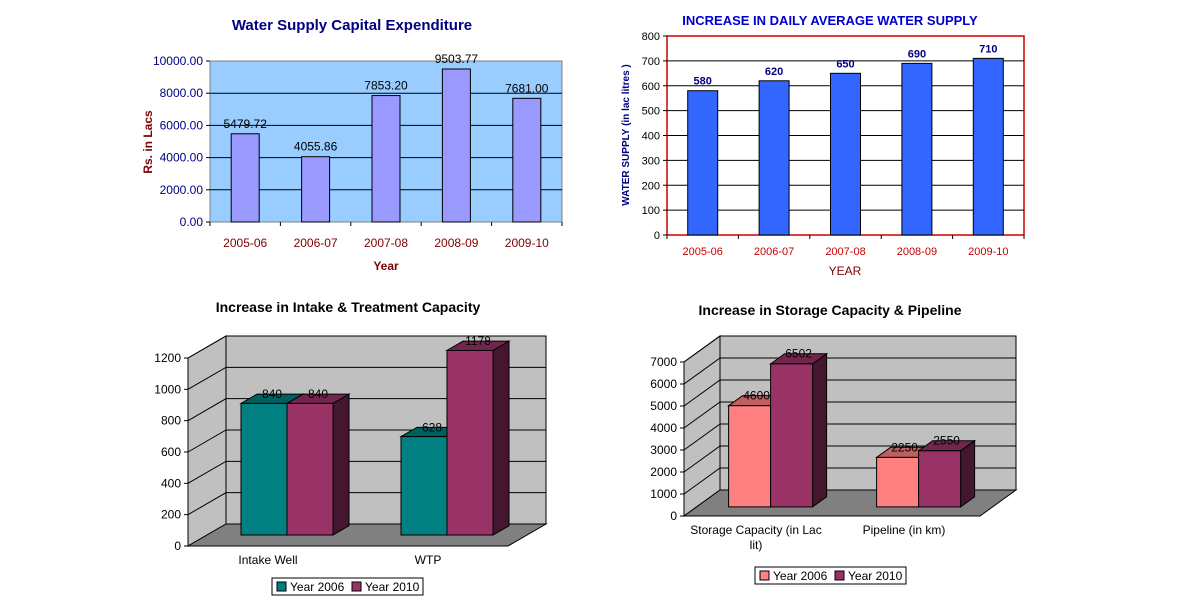 The height and width of the screenshot is (601, 1185). What do you see at coordinates (657, 236) in the screenshot?
I see `supply-y-tick-label: 0` at bounding box center [657, 236].